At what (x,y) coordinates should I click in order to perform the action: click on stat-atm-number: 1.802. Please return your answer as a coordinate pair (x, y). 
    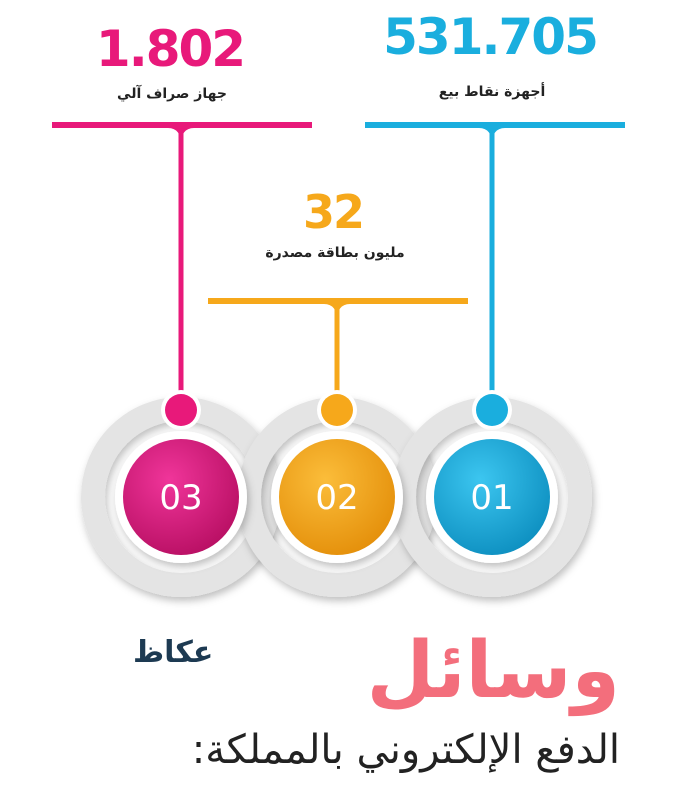
    Looking at the image, I should click on (170, 49).